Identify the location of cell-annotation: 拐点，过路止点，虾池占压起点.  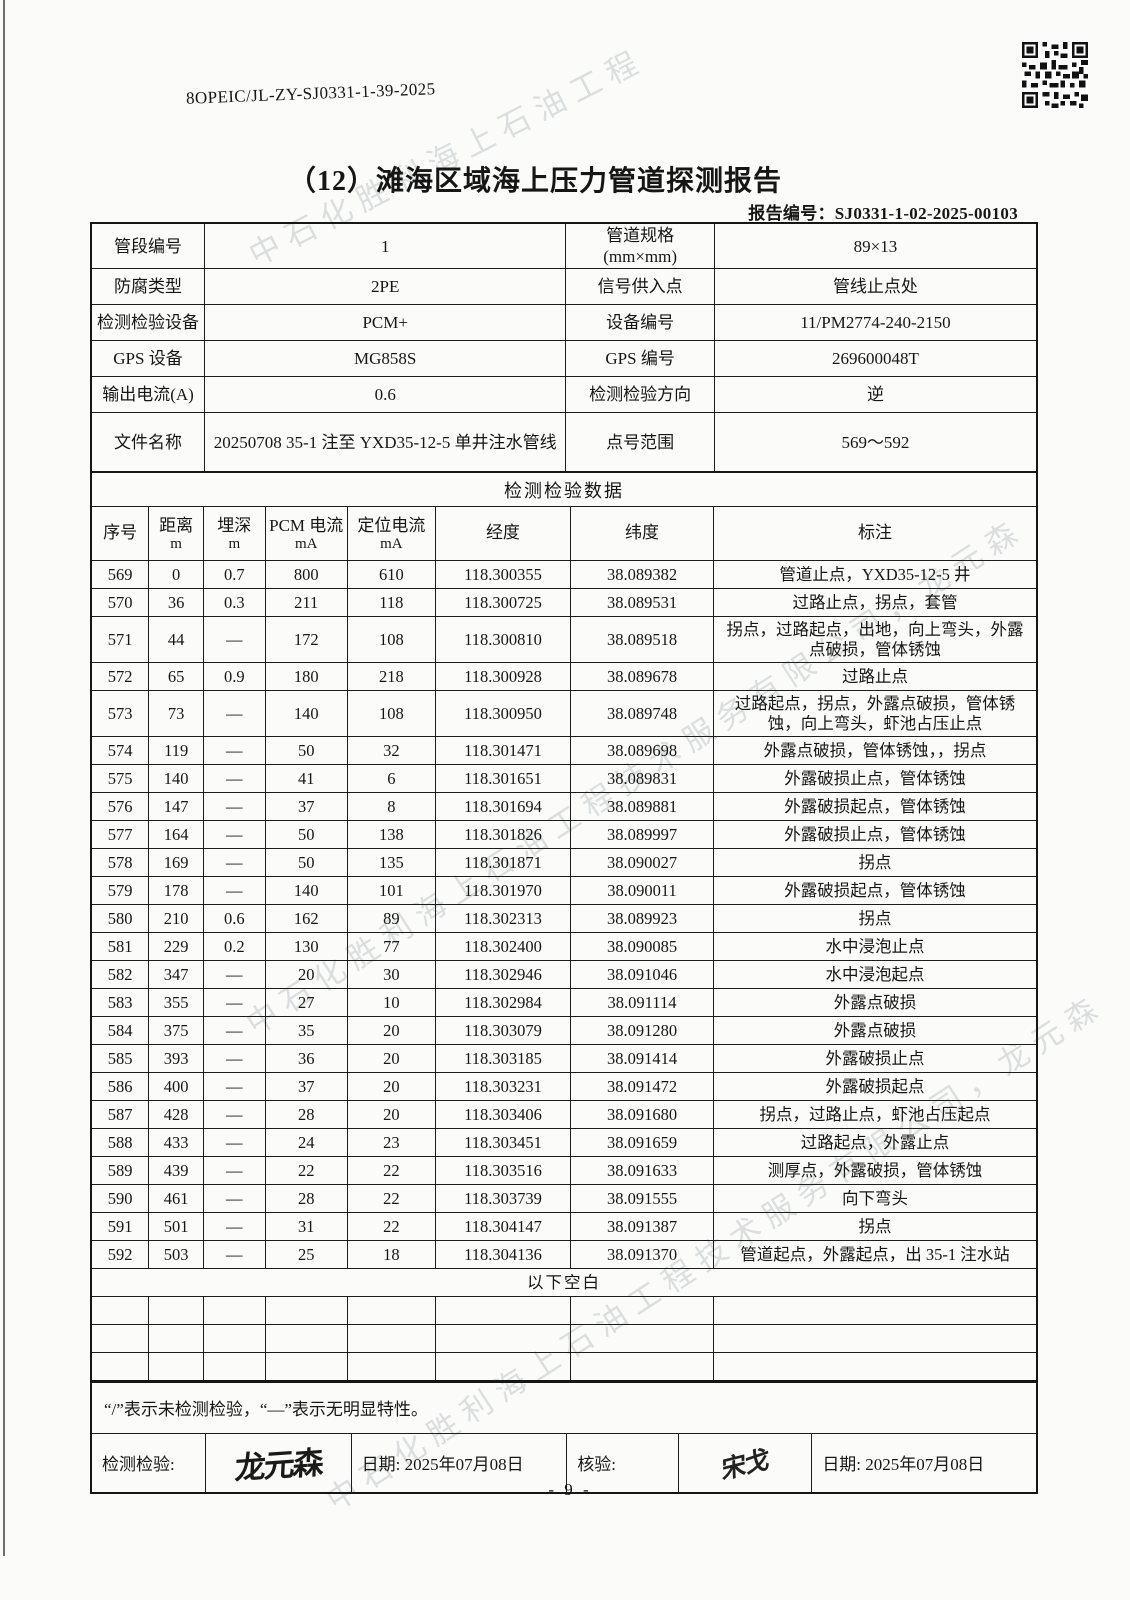
(875, 1115).